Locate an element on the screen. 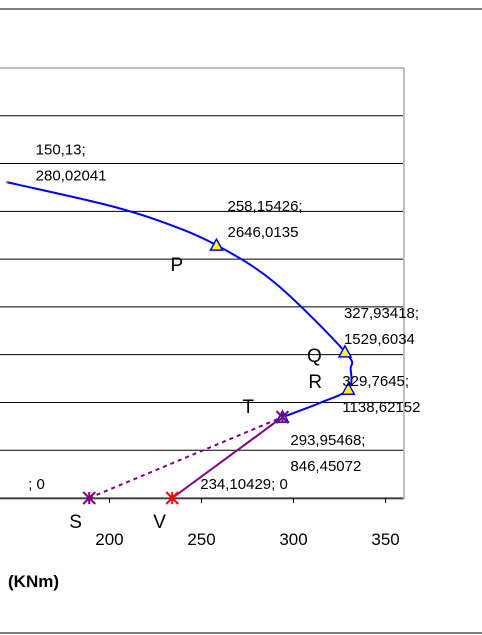 This screenshot has width=482, height=635. x-tick-label: 250 is located at coordinates (201, 539).